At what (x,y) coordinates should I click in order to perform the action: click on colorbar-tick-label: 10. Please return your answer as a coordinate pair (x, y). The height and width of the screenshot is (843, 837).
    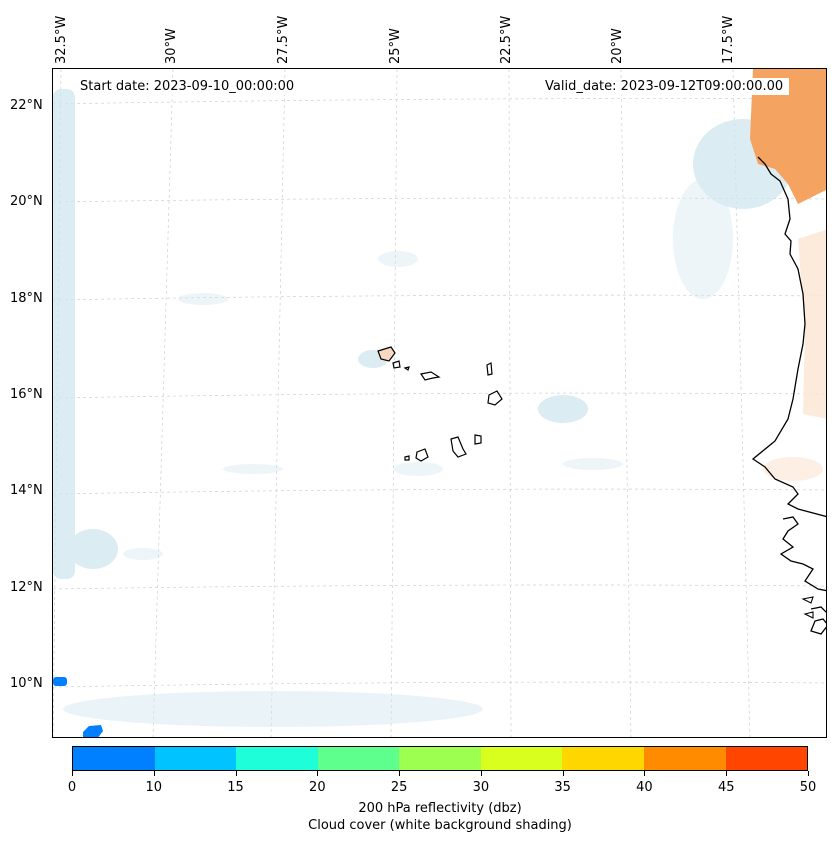
    Looking at the image, I should click on (154, 787).